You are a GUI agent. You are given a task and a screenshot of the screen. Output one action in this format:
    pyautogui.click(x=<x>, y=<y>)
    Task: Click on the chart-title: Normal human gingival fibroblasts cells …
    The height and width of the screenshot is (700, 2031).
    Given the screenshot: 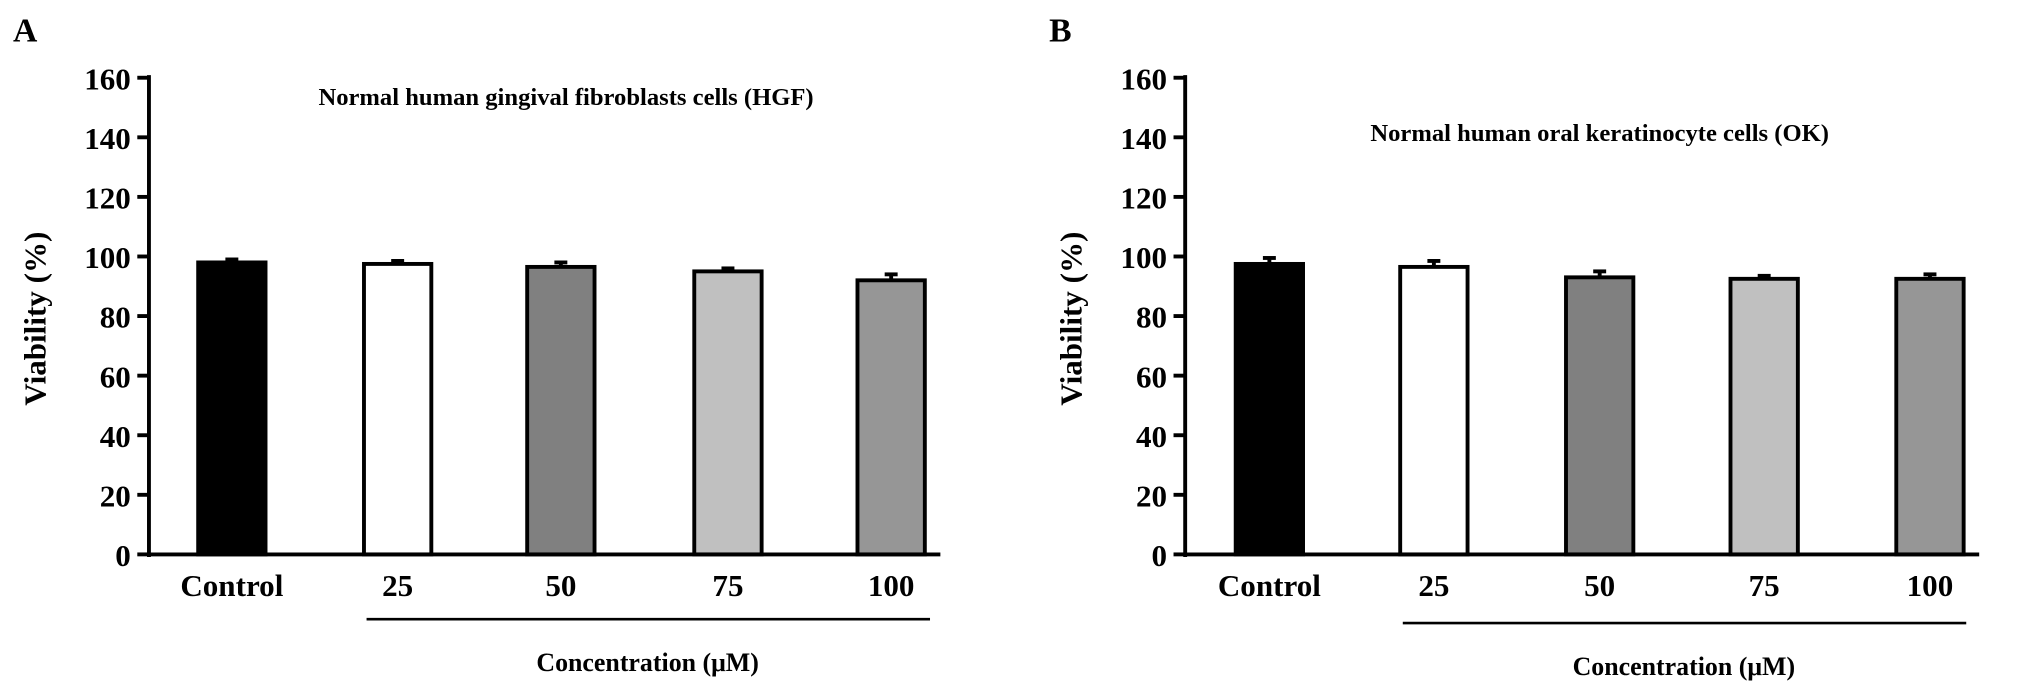 What is the action you would take?
    pyautogui.click(x=565, y=97)
    